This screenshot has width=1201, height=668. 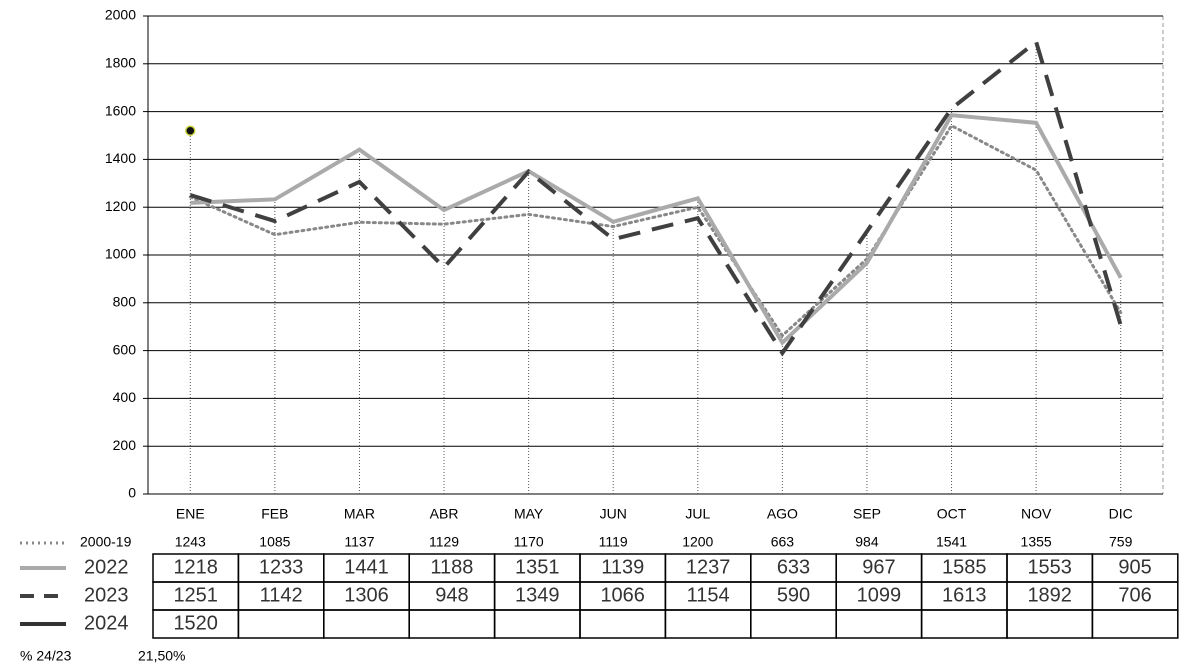 What do you see at coordinates (120, 206) in the screenshot?
I see `y-tick-label: 1200` at bounding box center [120, 206].